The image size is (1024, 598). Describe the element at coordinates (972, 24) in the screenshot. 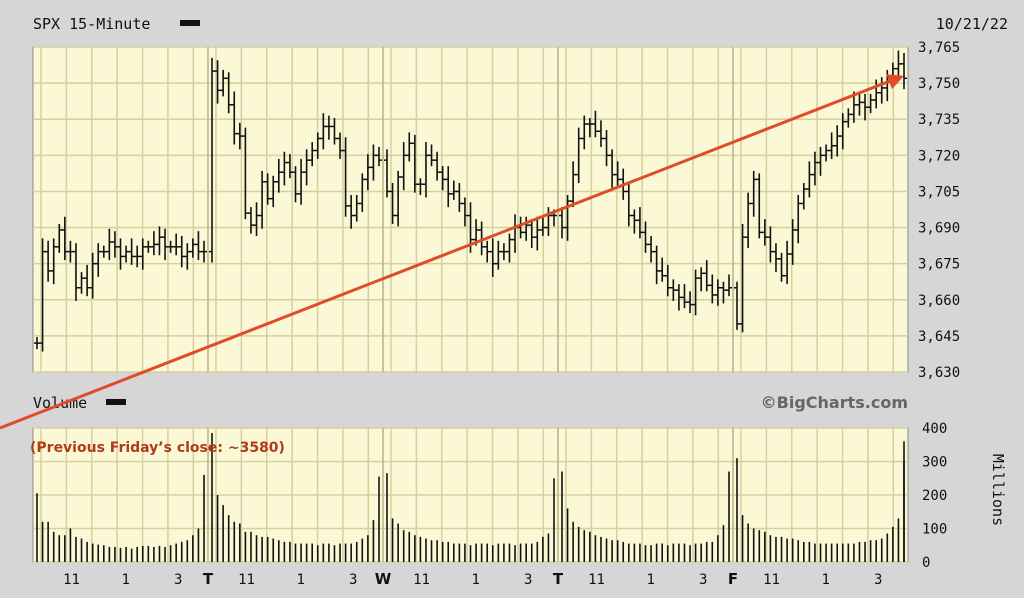

I see `chart-date: 10/21/22` at that location.